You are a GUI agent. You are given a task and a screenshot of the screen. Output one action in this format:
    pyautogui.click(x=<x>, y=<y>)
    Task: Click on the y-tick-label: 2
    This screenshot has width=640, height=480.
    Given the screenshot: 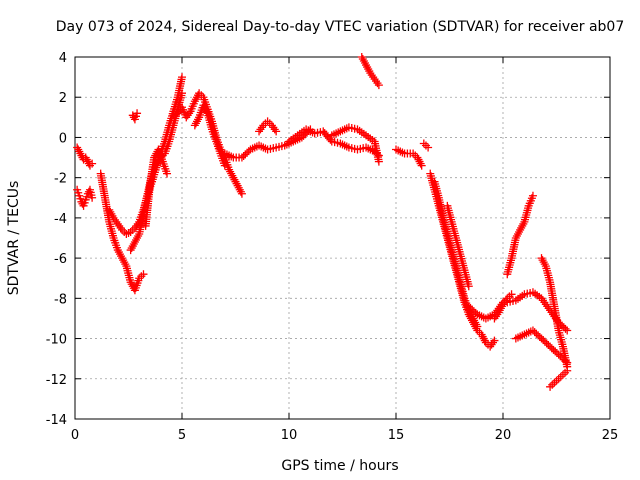 What is the action you would take?
    pyautogui.click(x=63, y=98)
    